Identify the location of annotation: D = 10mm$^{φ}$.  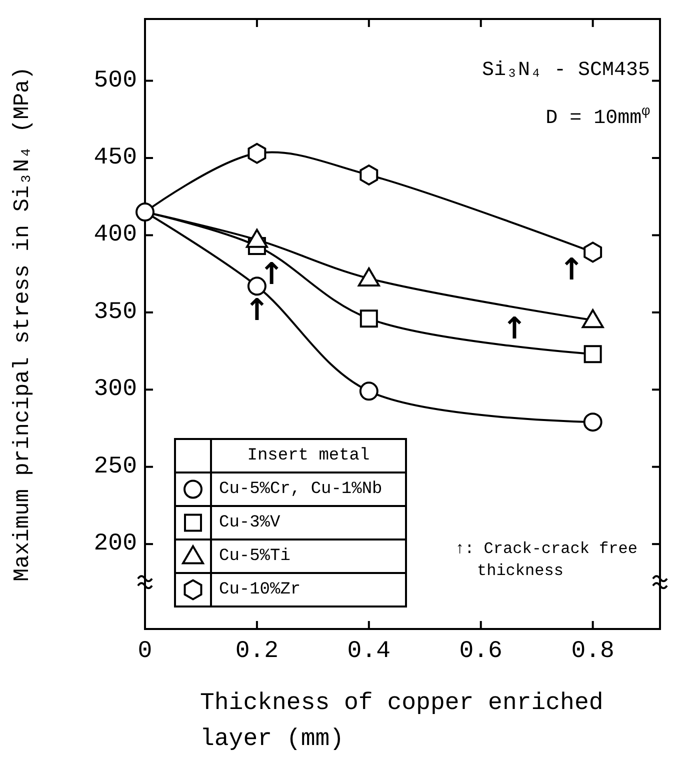
(598, 117).